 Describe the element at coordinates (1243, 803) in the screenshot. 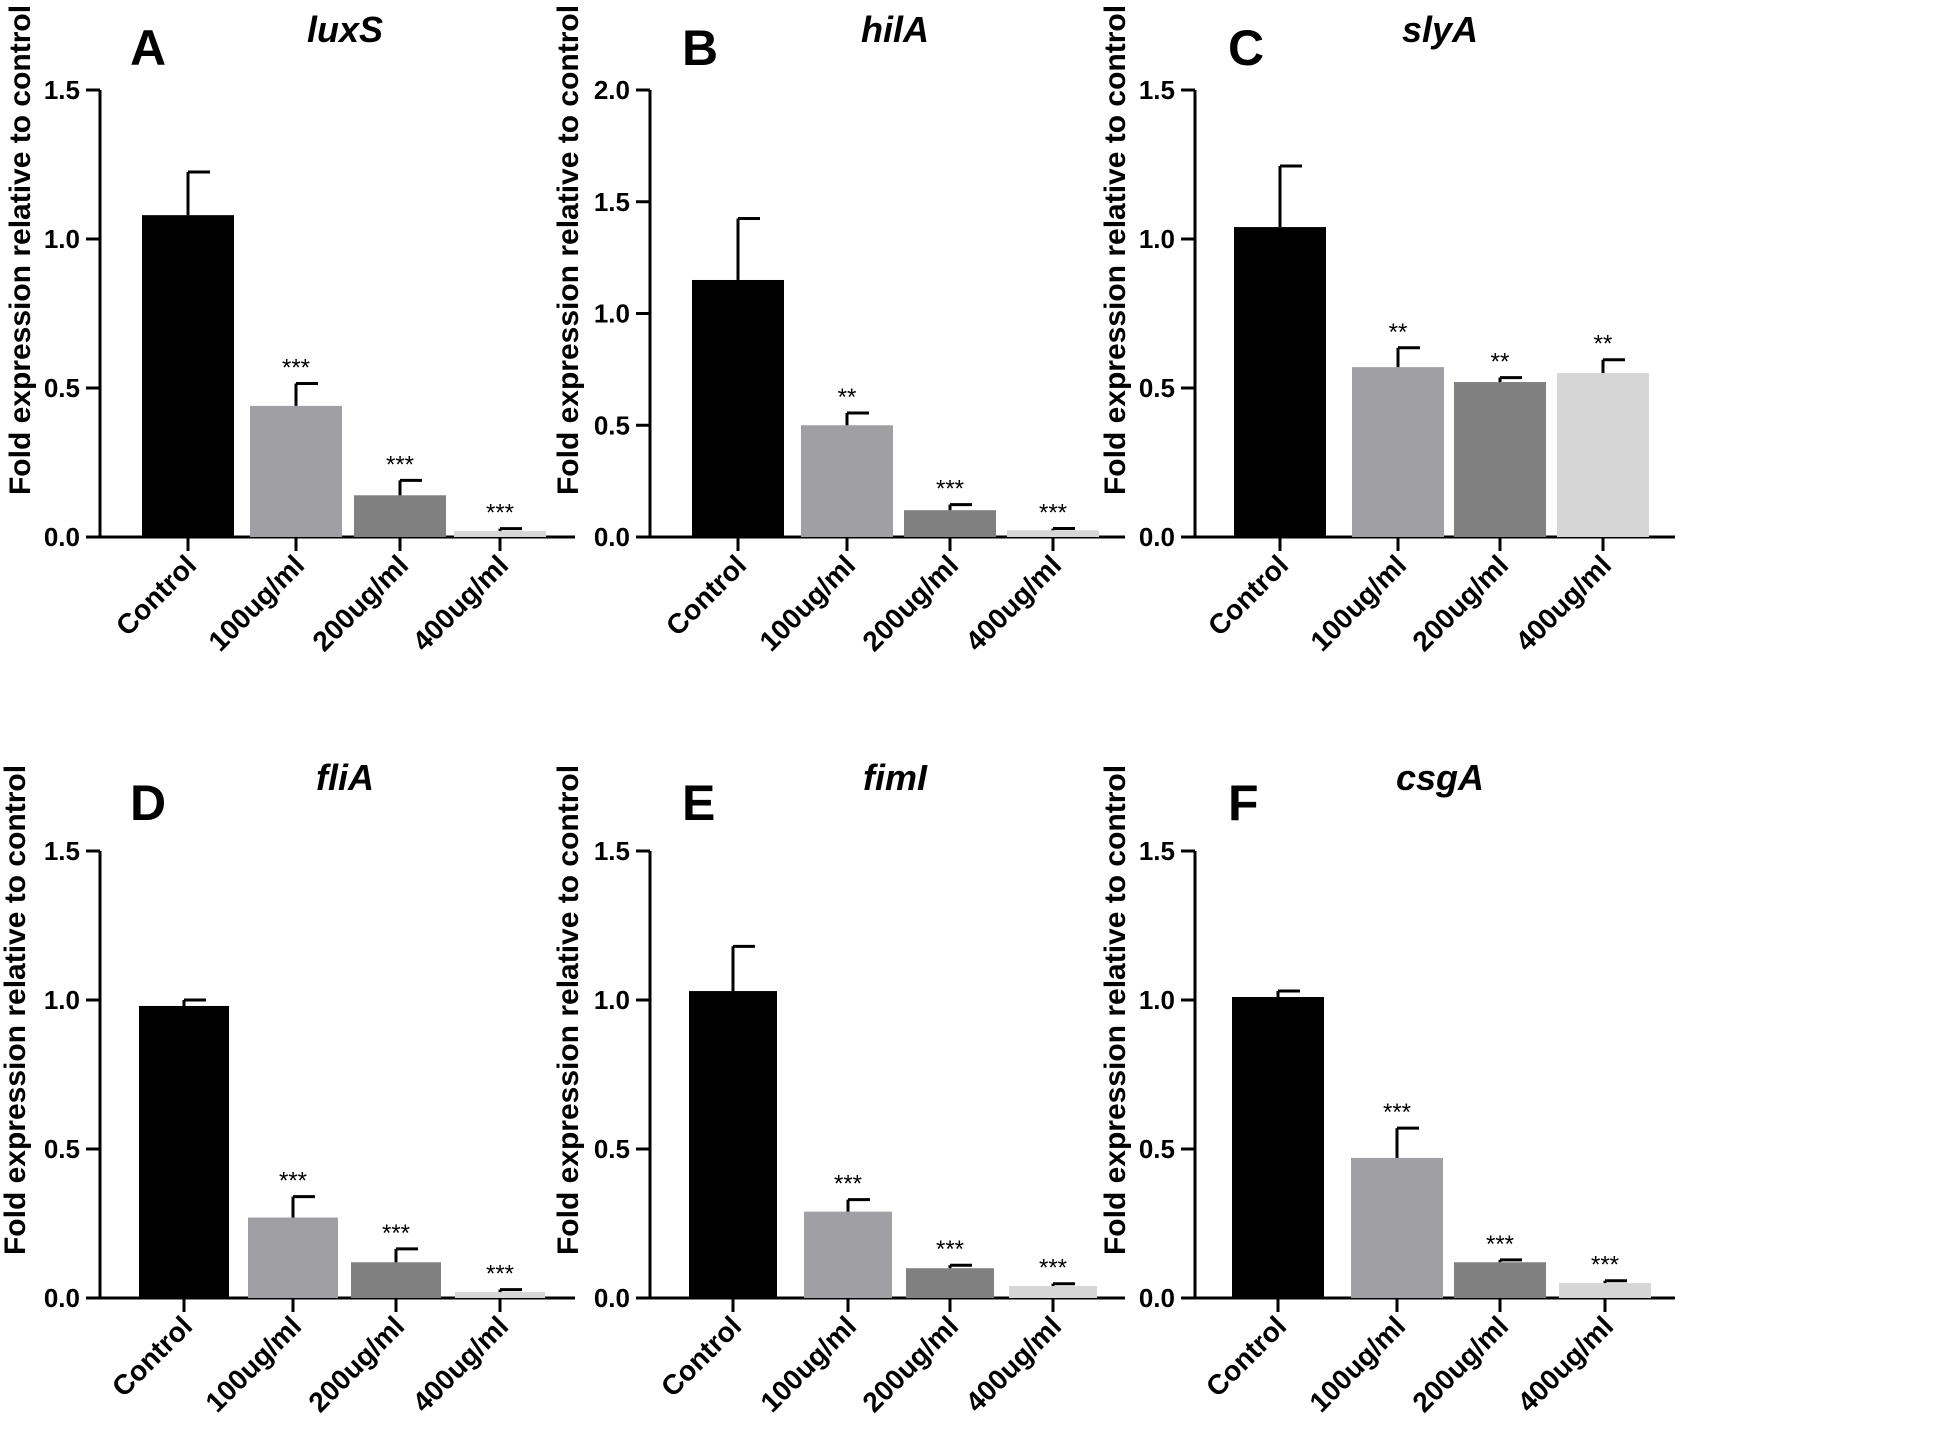

I see `panel-letter: F` at that location.